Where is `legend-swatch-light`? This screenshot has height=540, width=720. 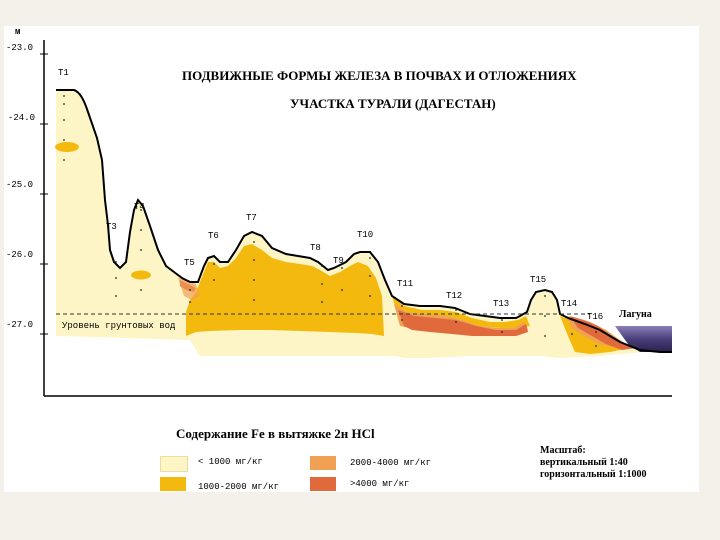 legend-swatch-light is located at coordinates (174, 464).